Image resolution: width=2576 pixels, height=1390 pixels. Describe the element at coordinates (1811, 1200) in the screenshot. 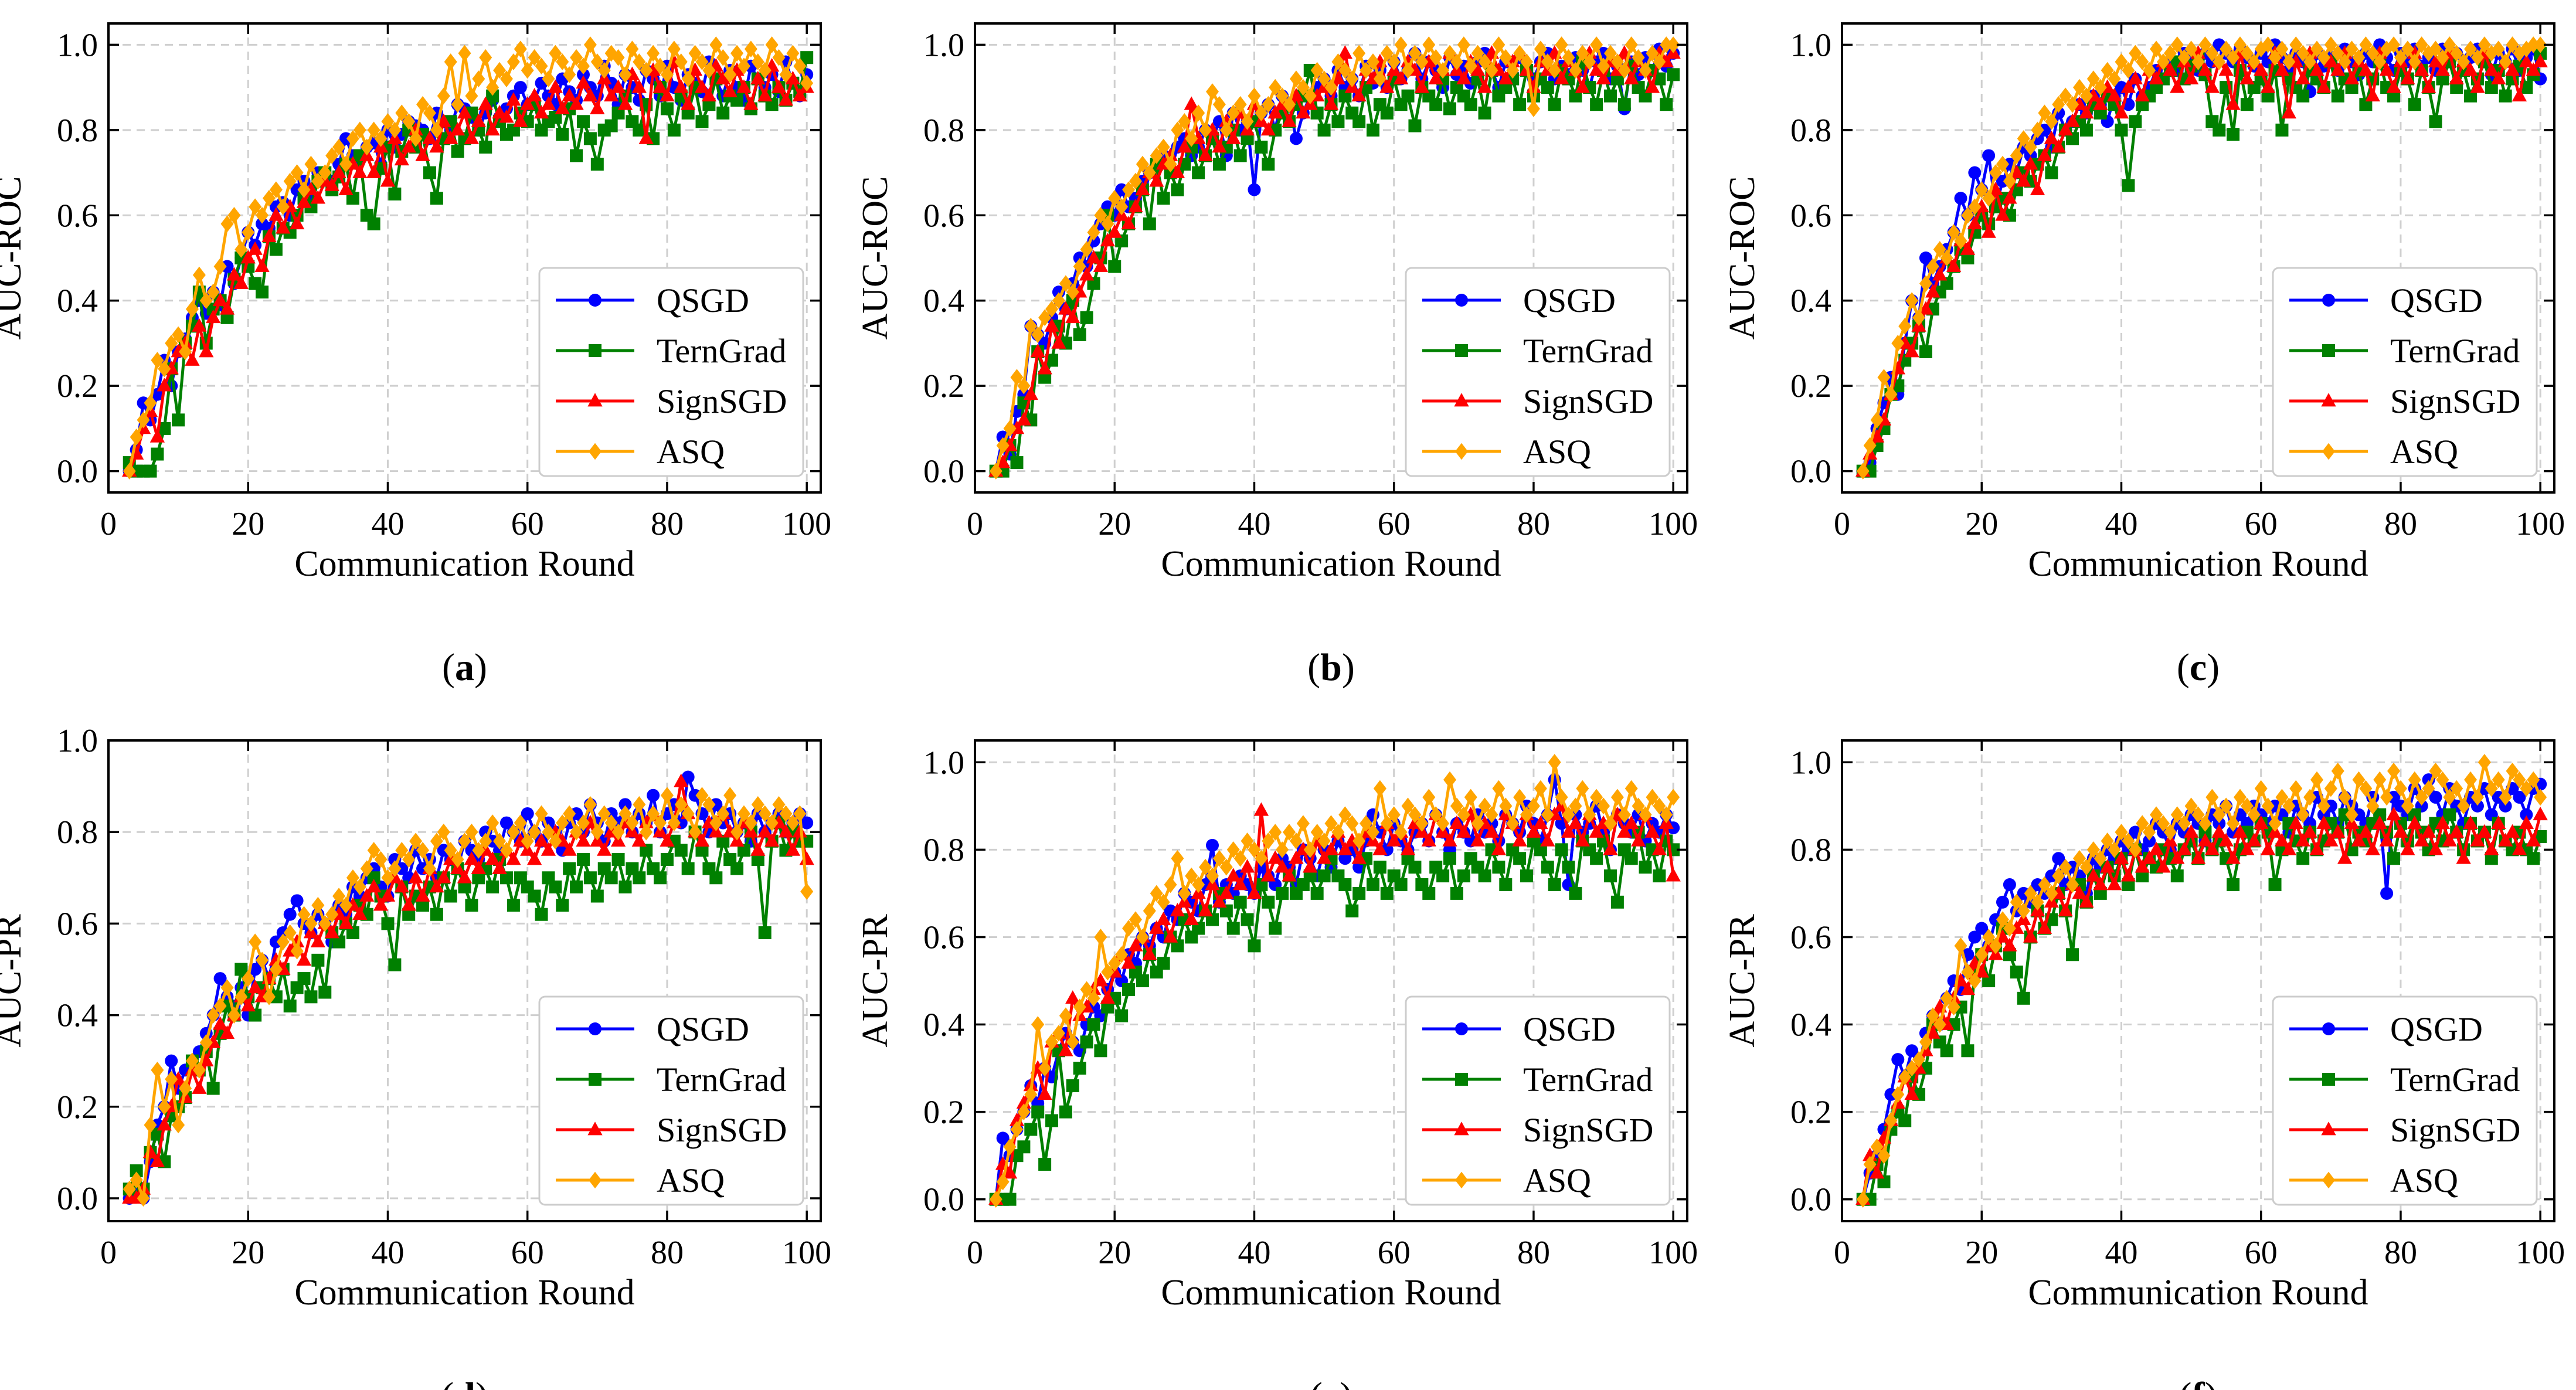

I see `y-tick-label: 0.0` at that location.